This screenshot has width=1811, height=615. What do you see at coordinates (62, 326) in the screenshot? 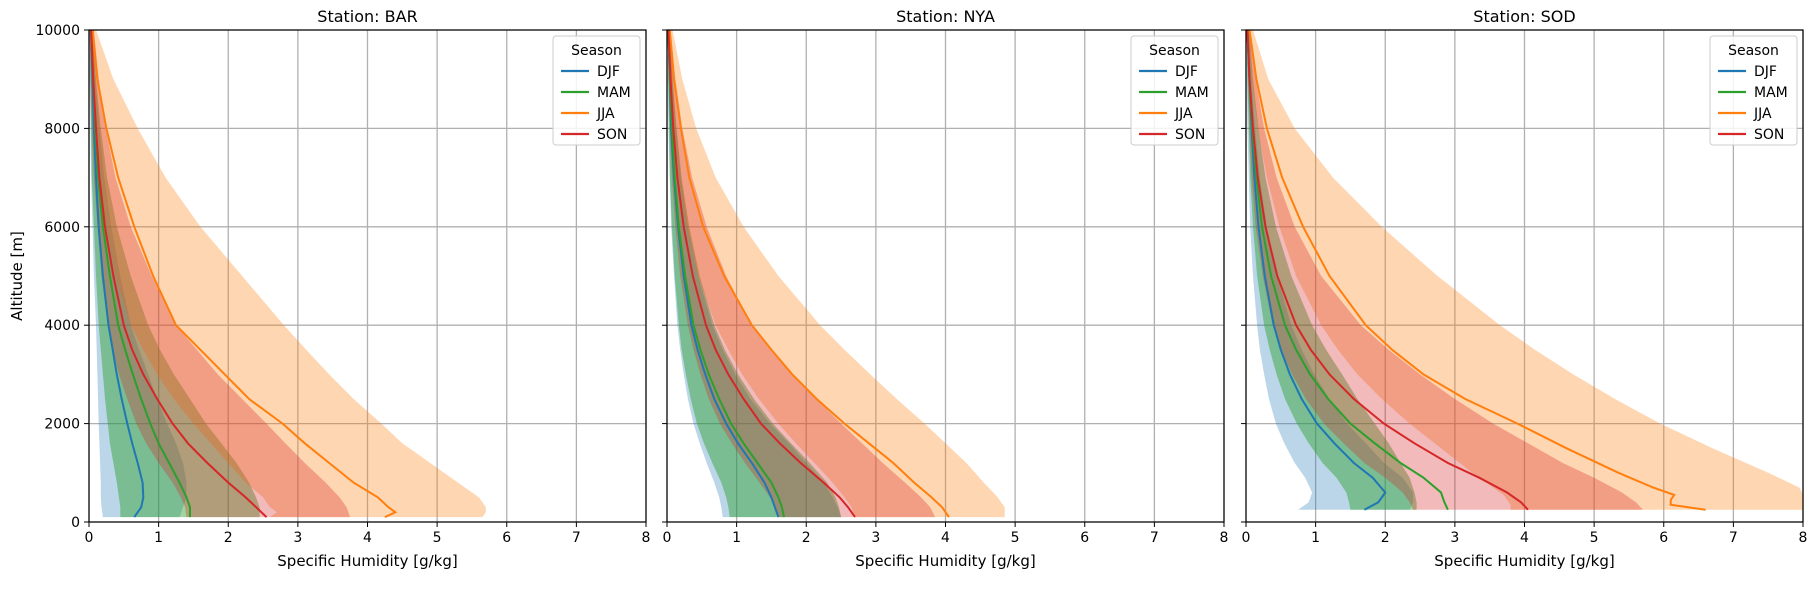
I see `y-tick-label: 4000` at bounding box center [62, 326].